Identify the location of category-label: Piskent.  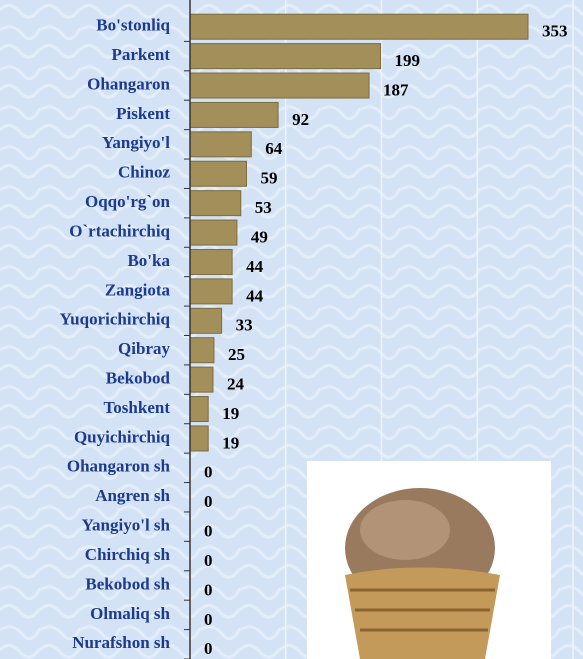
(143, 113).